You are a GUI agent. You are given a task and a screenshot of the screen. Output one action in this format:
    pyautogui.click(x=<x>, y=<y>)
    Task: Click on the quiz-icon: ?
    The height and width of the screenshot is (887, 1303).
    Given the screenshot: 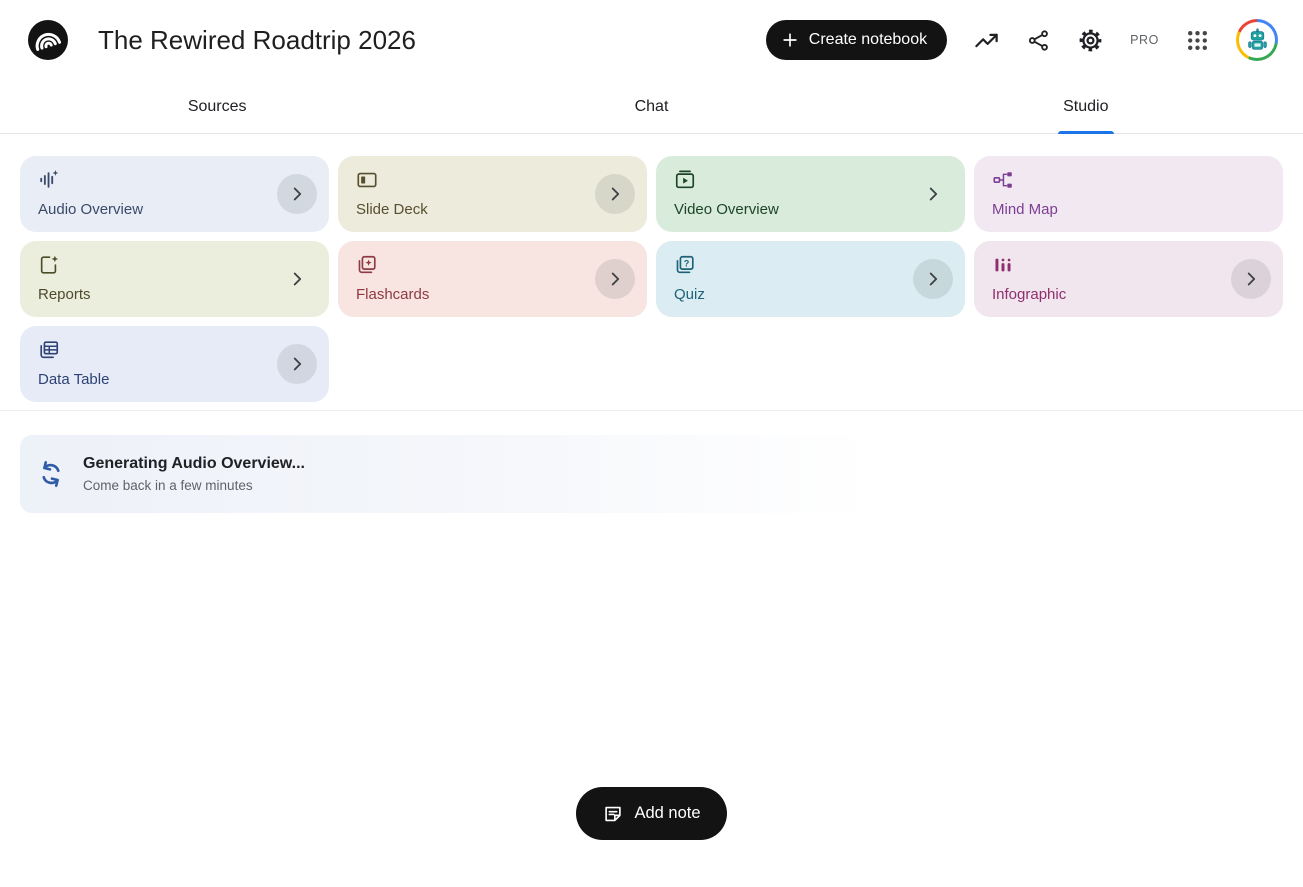 What is the action you would take?
    pyautogui.click(x=685, y=265)
    